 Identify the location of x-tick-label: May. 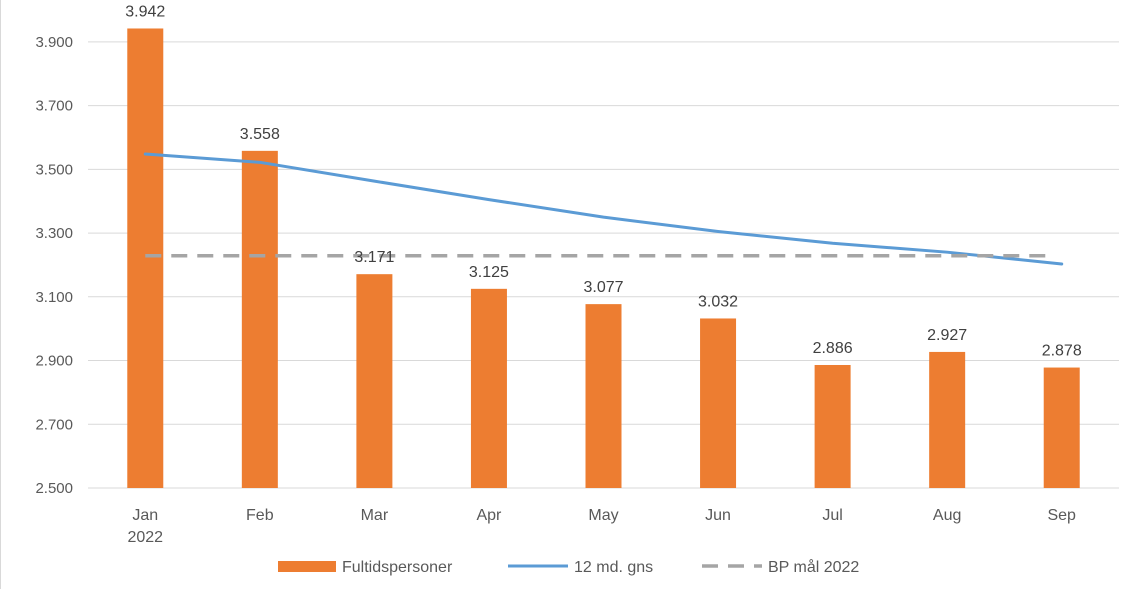
(603, 515).